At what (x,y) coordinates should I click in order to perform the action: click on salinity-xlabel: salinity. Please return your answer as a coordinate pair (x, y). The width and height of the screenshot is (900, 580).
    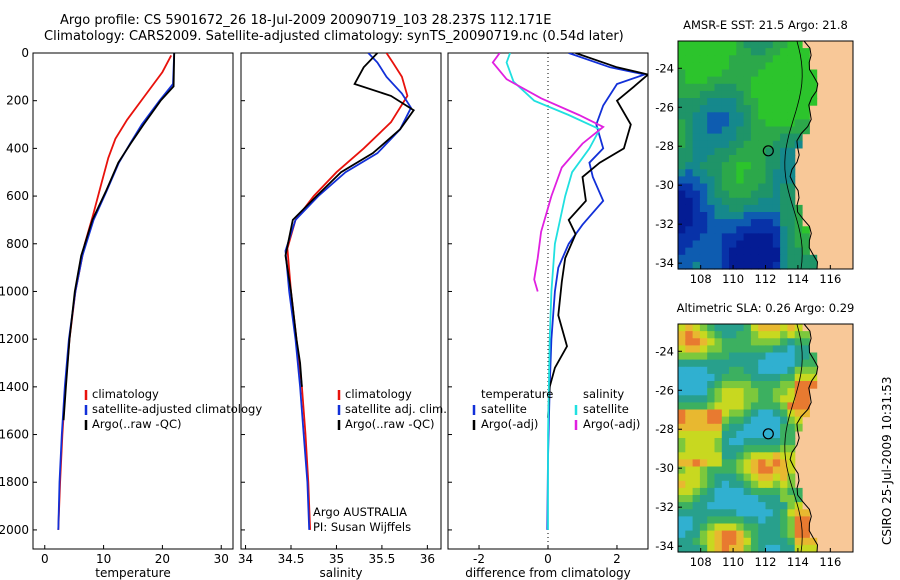
    Looking at the image, I should click on (340, 573).